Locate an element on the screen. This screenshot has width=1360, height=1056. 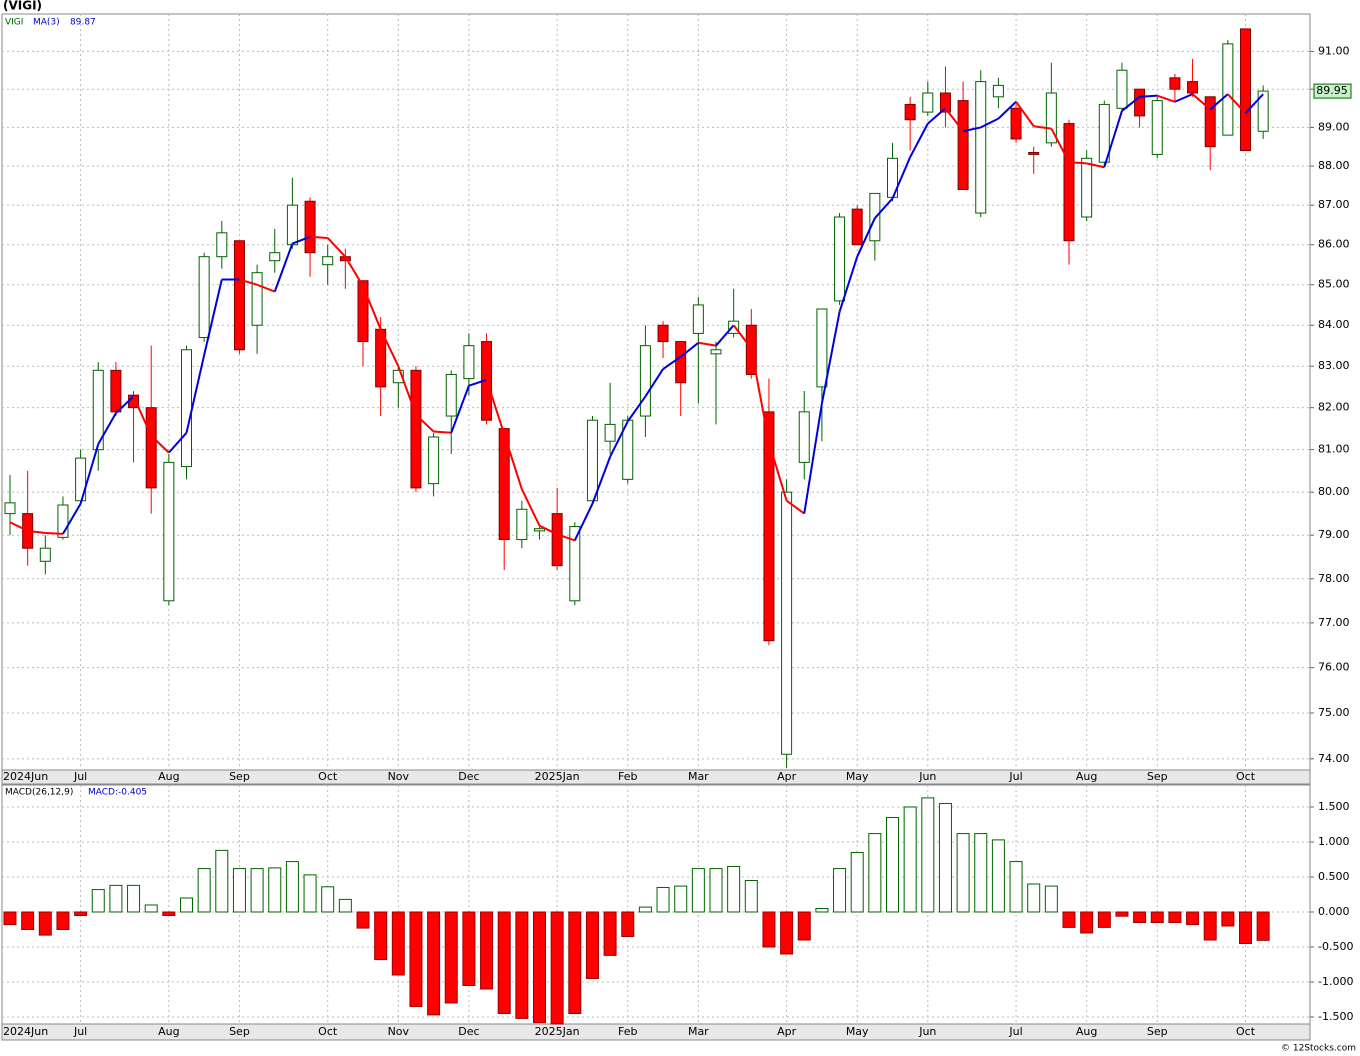
y-tick-label: 91.00 is located at coordinates (1334, 50).